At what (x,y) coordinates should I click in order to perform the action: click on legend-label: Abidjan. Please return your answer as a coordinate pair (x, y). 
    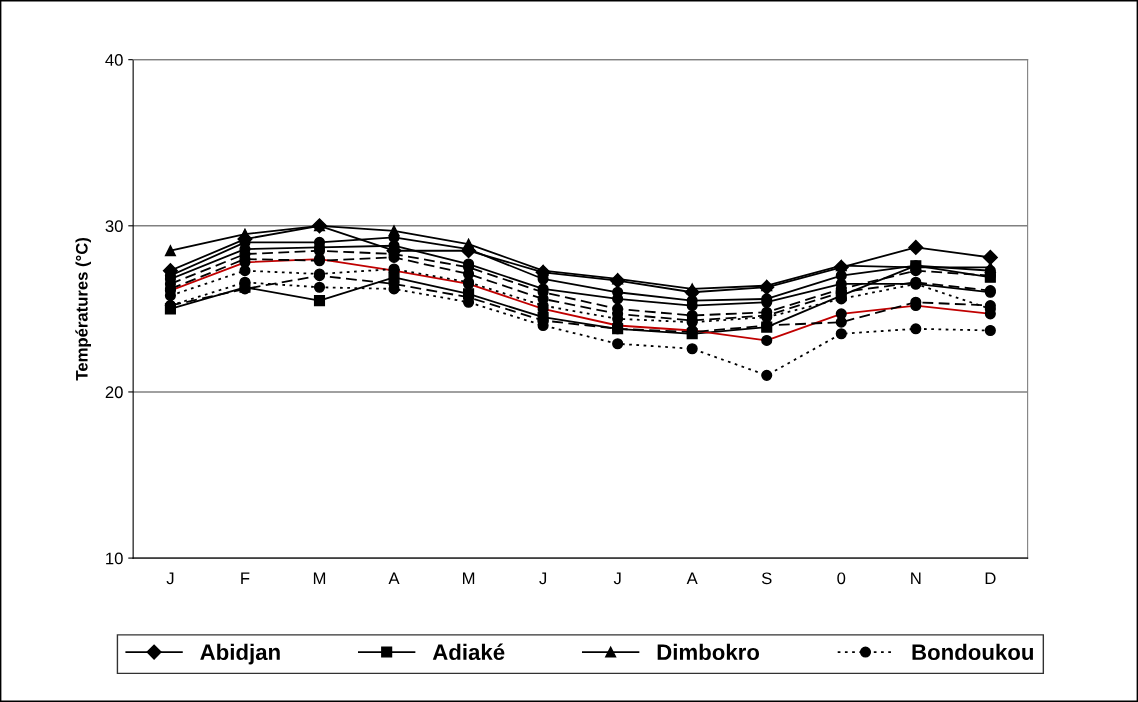
    Looking at the image, I should click on (240, 654).